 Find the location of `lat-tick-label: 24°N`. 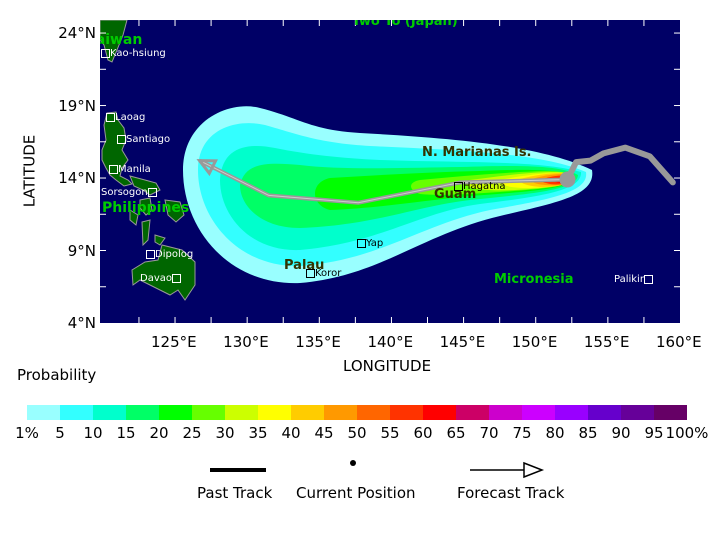

lat-tick-label: 24°N is located at coordinates (77, 33).